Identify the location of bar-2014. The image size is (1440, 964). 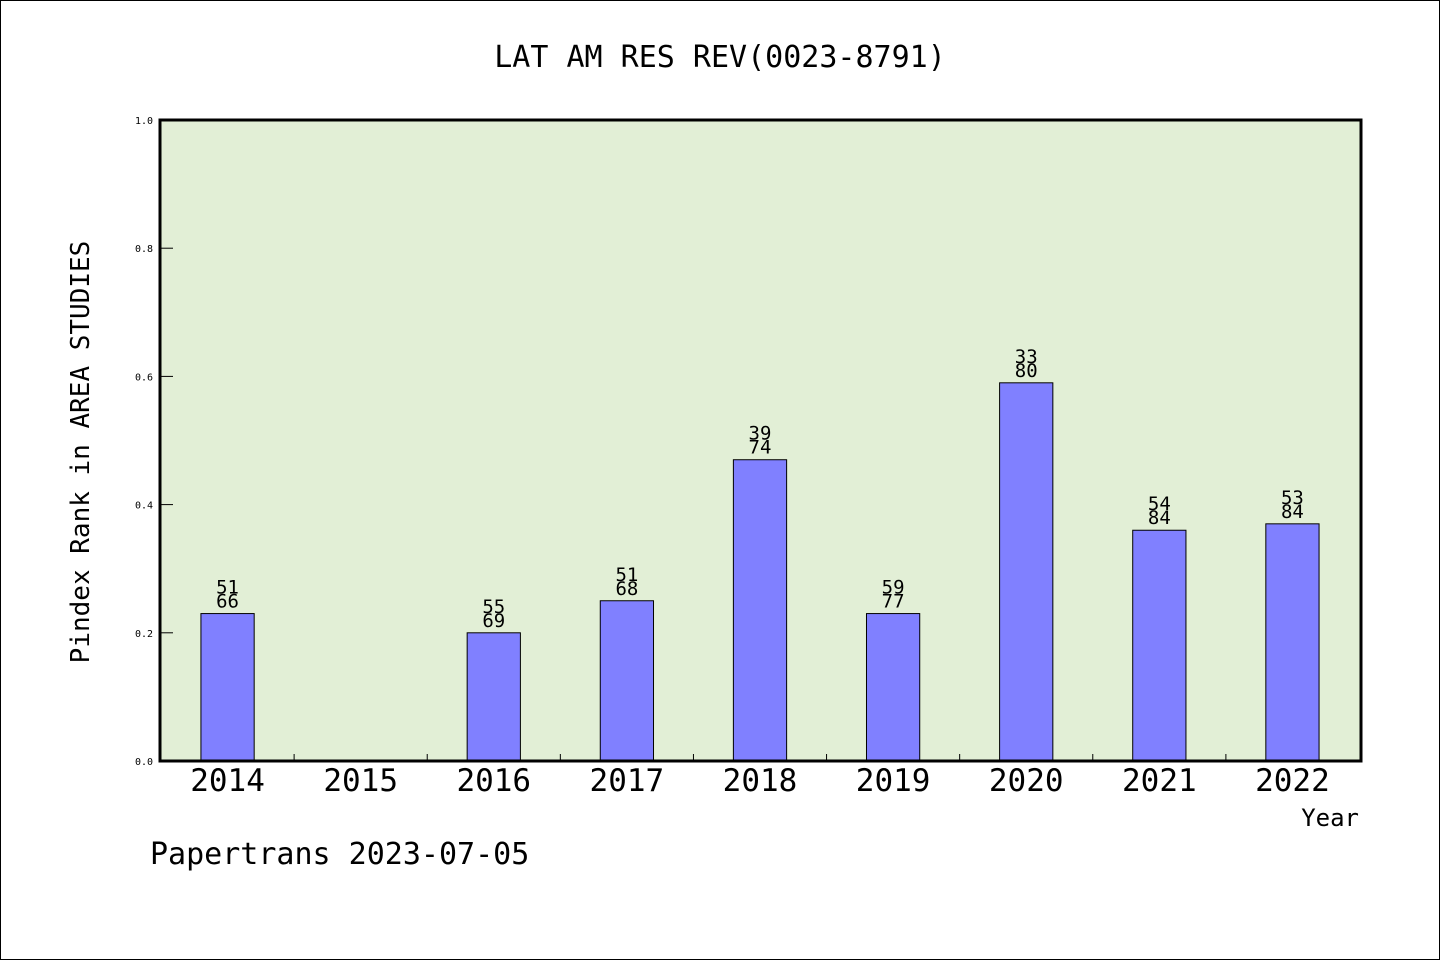
(227, 687).